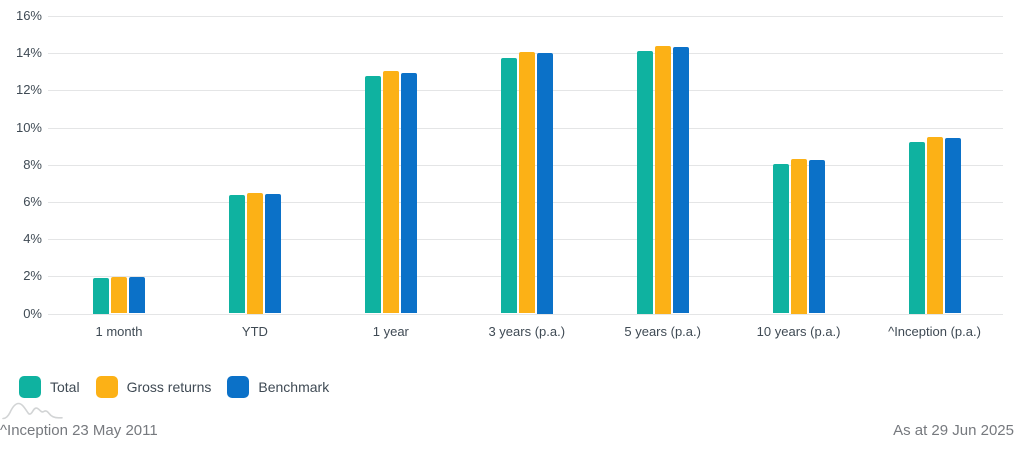  I want to click on bar-benchmark-ytd, so click(272, 253).